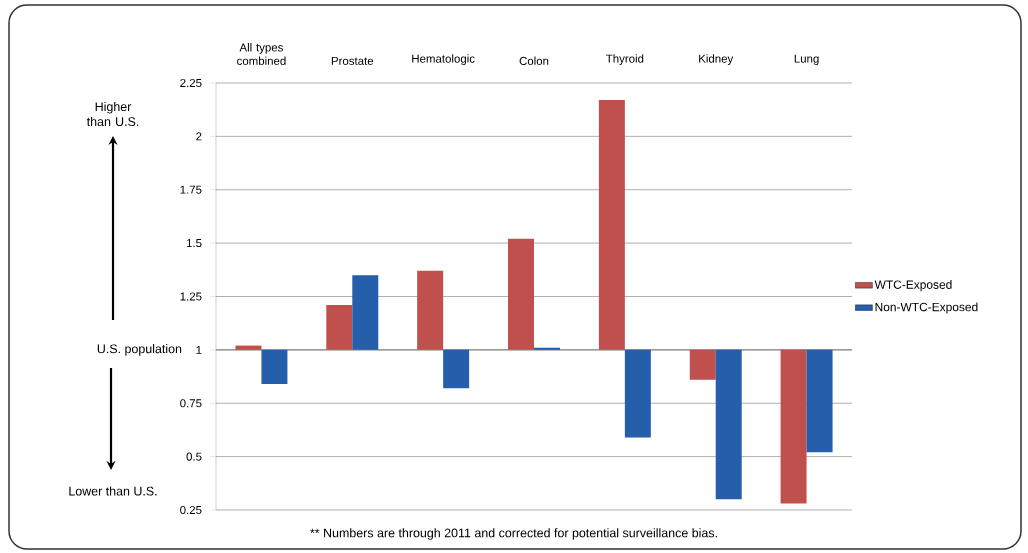 This screenshot has width=1028, height=553. Describe the element at coordinates (513, 534) in the screenshot. I see `text: ** Numbers are through 2011 and corrected for potential surveillance bias.` at that location.